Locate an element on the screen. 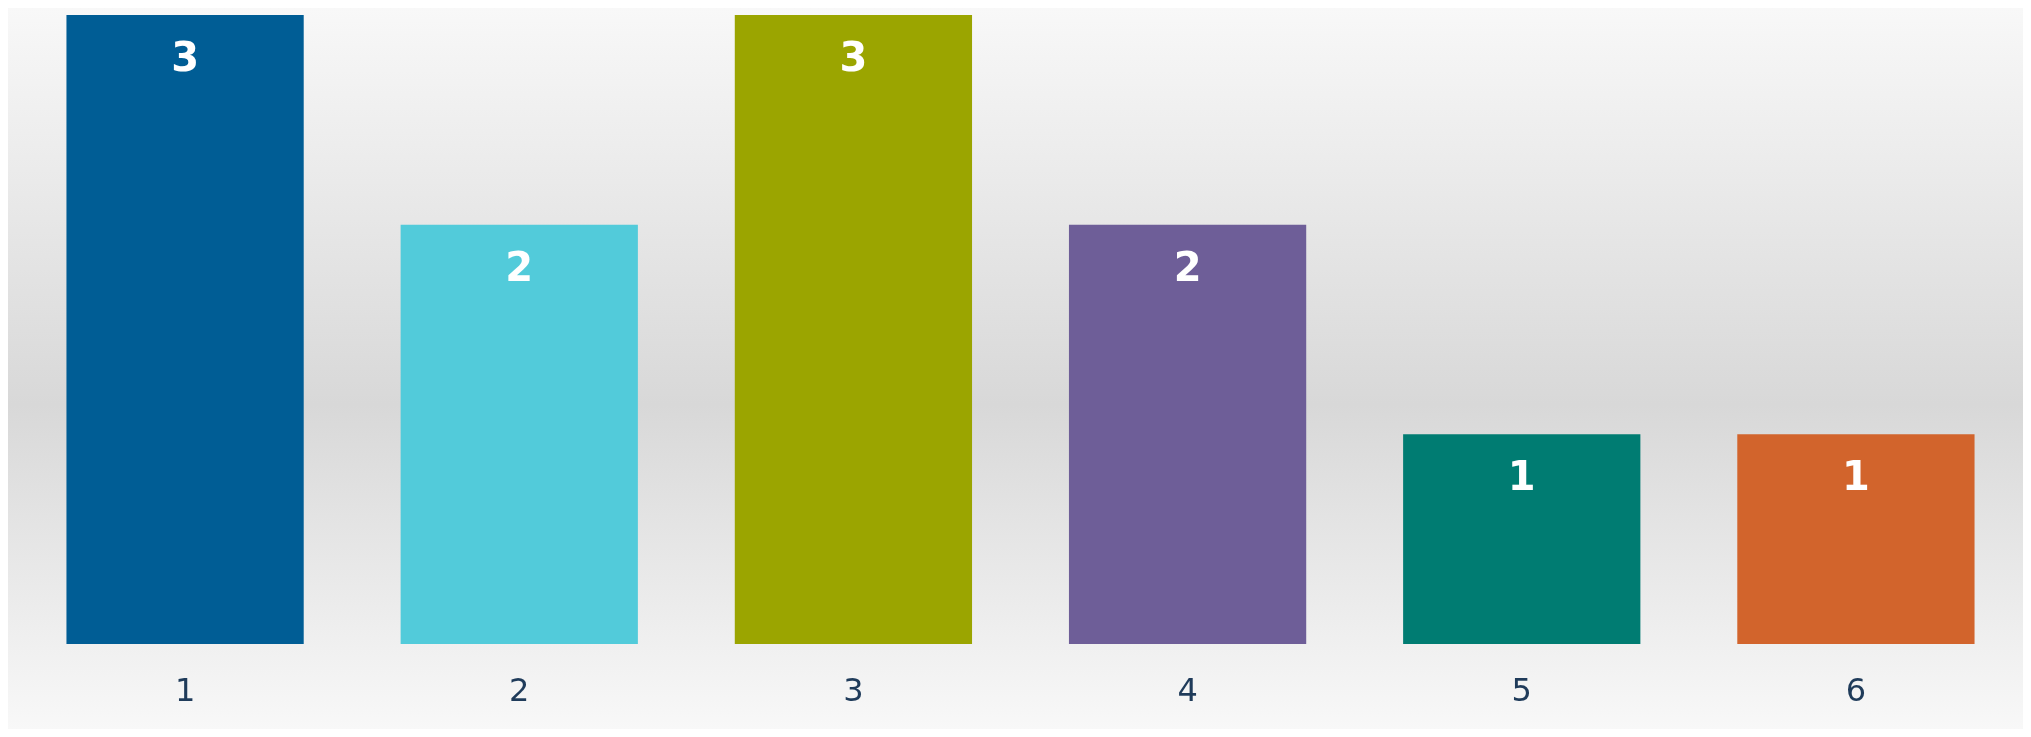  x-tick-label: 5 is located at coordinates (1521, 690).